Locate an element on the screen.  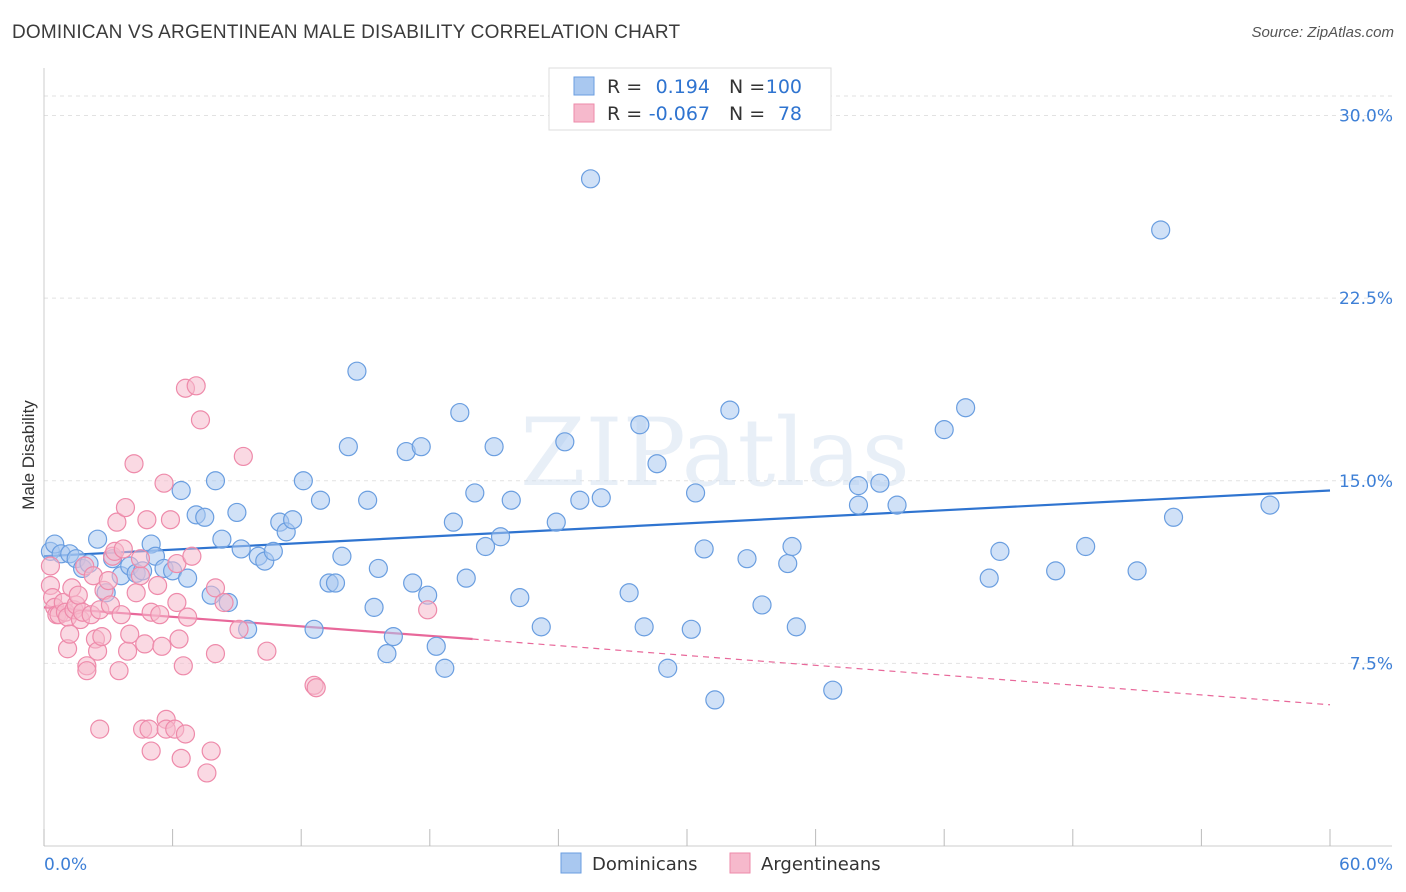
x-tick-labels: 0.0% 60.0% is located at coordinates (718, 865).